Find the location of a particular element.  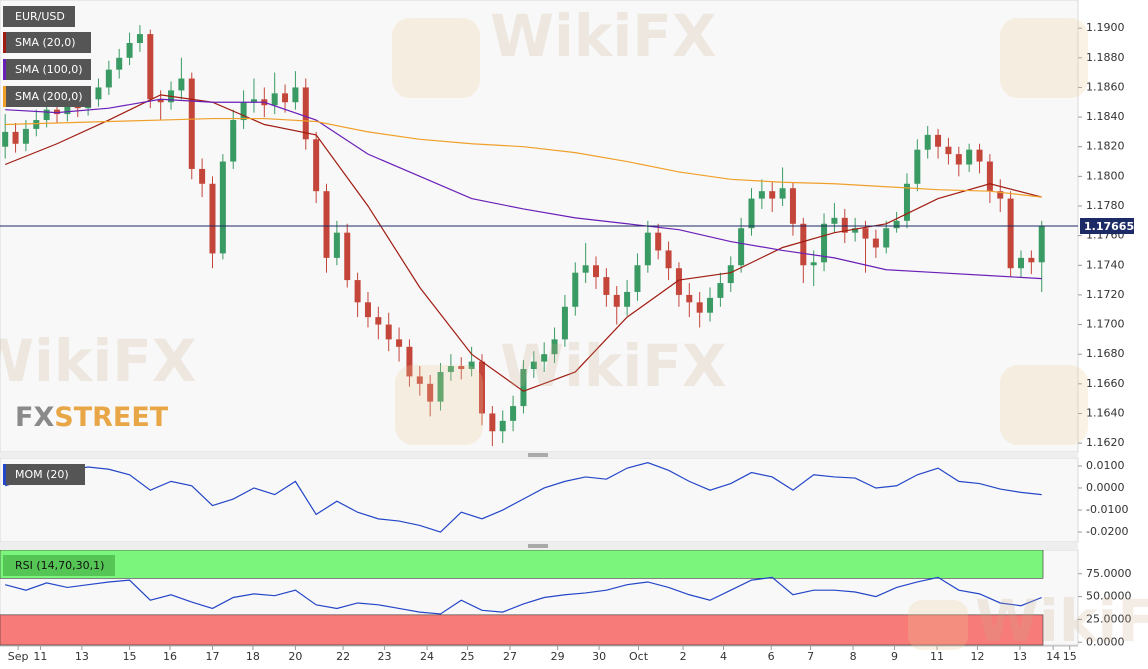

oversold-zone is located at coordinates (522, 630).